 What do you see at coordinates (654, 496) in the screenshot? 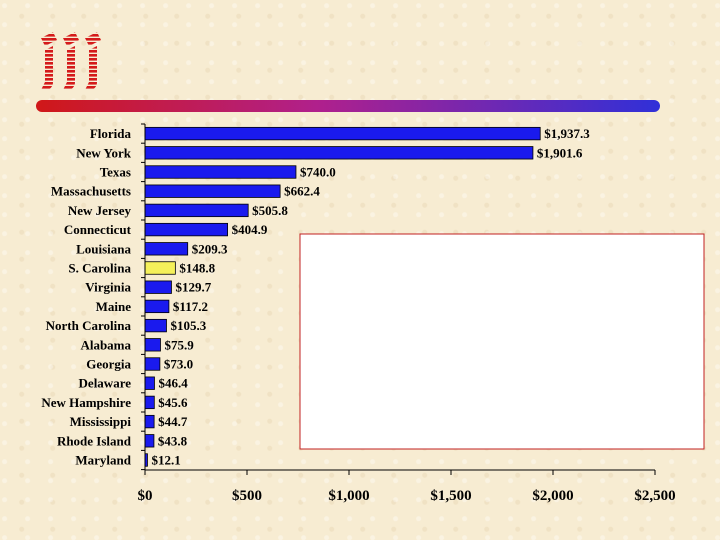
I see `x-tick-label: $2,500` at bounding box center [654, 496].